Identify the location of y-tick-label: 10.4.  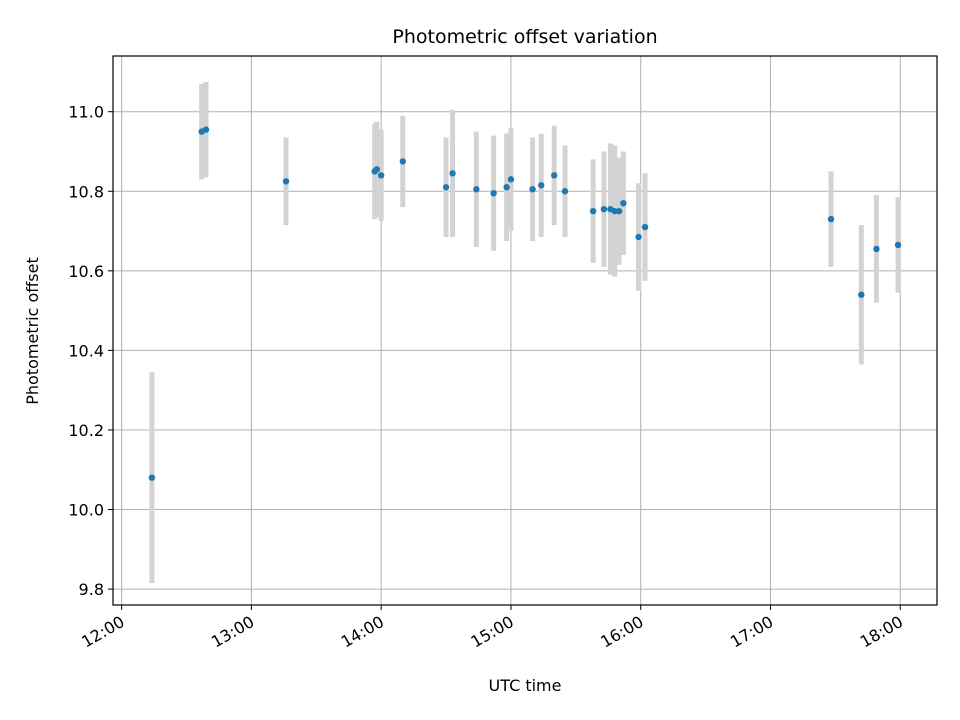
(86, 350).